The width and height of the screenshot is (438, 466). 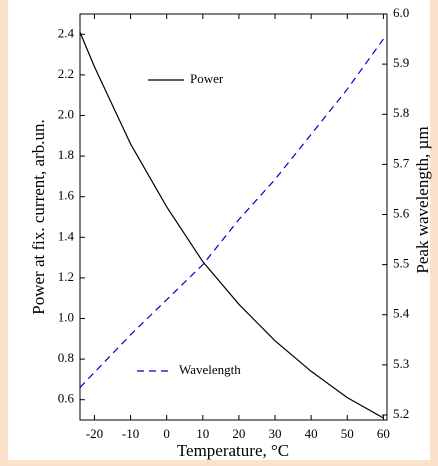 I want to click on legend-label: Power, so click(x=207, y=78).